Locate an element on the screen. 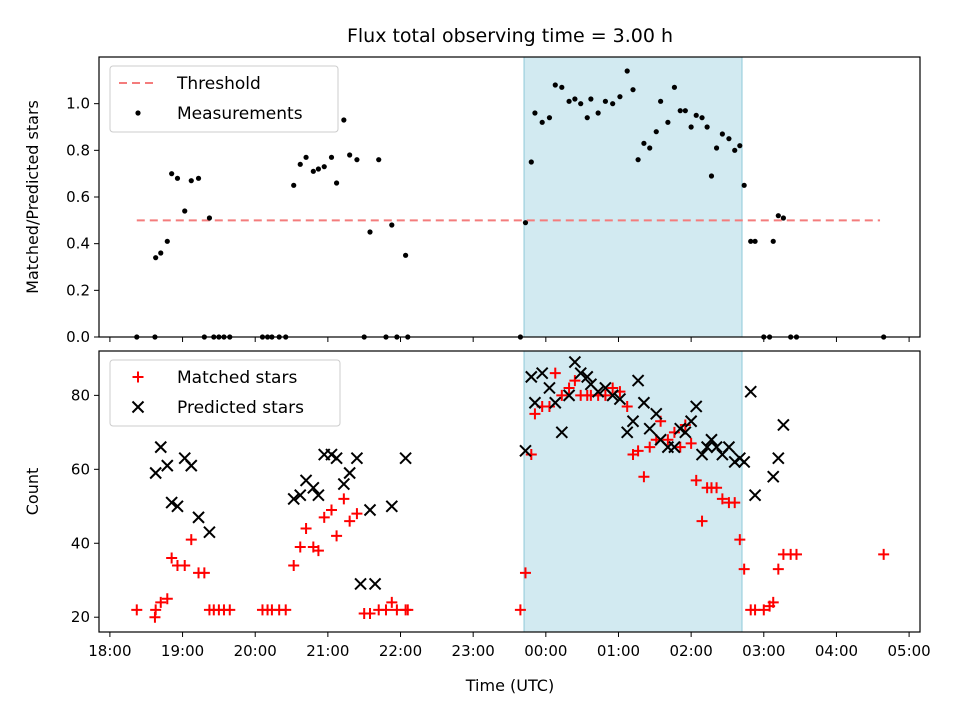 The width and height of the screenshot is (960, 720). legend-label: Matched stars is located at coordinates (237, 378).